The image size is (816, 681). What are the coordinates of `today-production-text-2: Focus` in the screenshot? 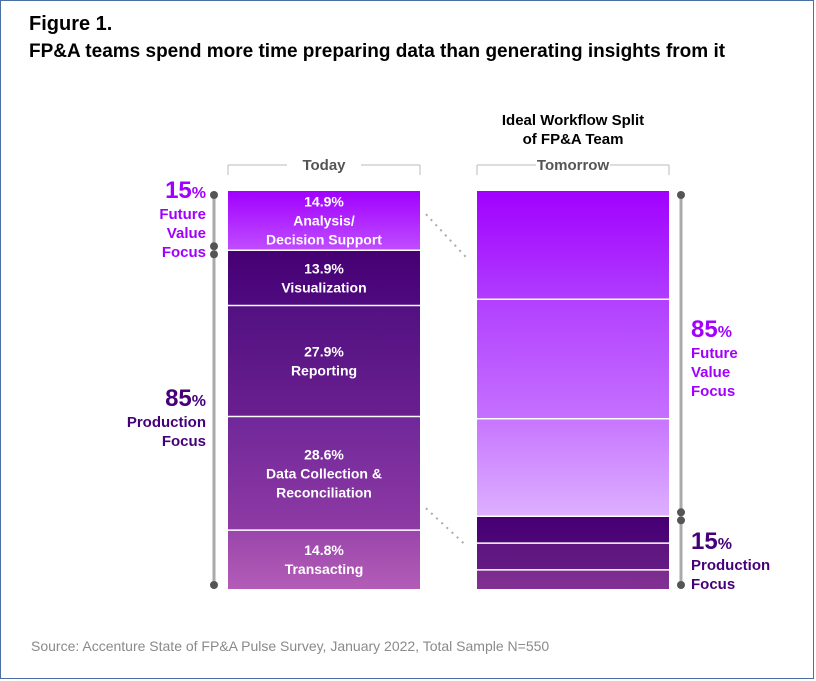 It's located at (184, 441).